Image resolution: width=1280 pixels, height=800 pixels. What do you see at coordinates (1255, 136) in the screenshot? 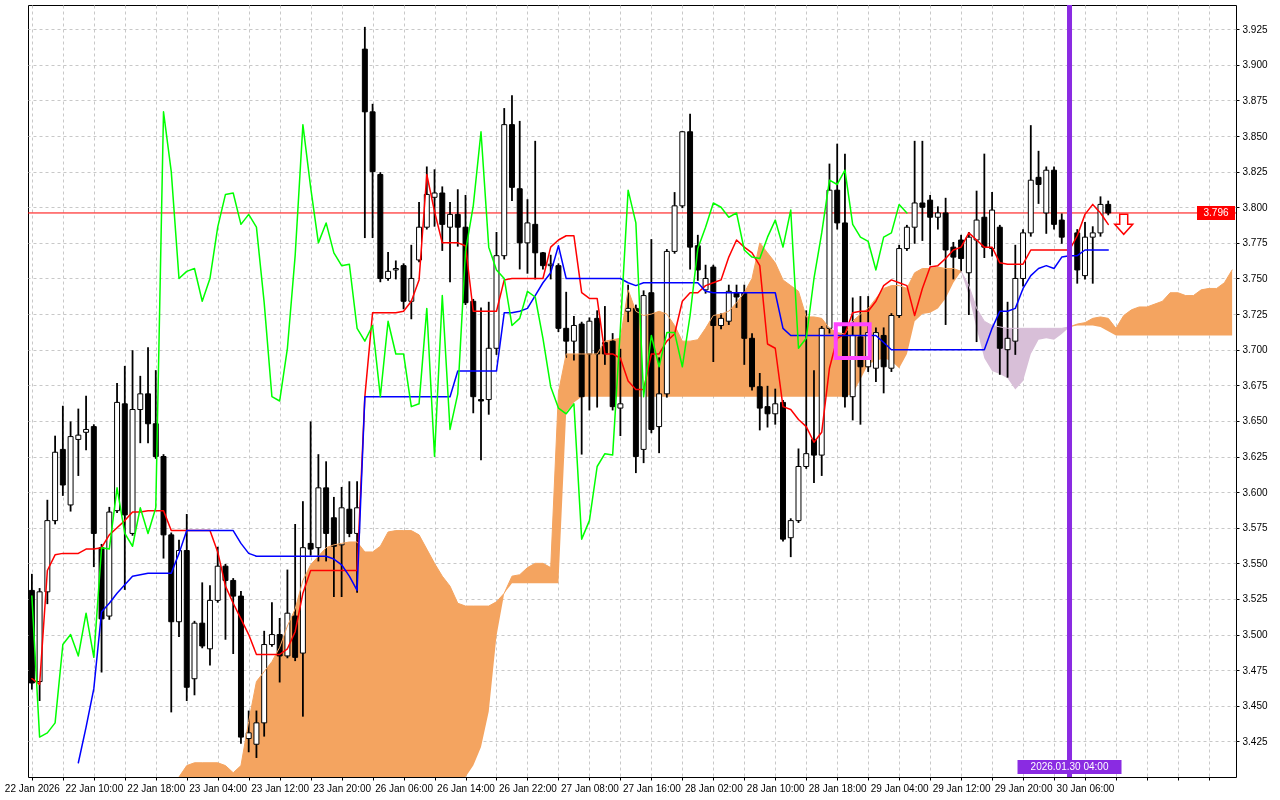
I see `y-tick-label: 3.850` at bounding box center [1255, 136].